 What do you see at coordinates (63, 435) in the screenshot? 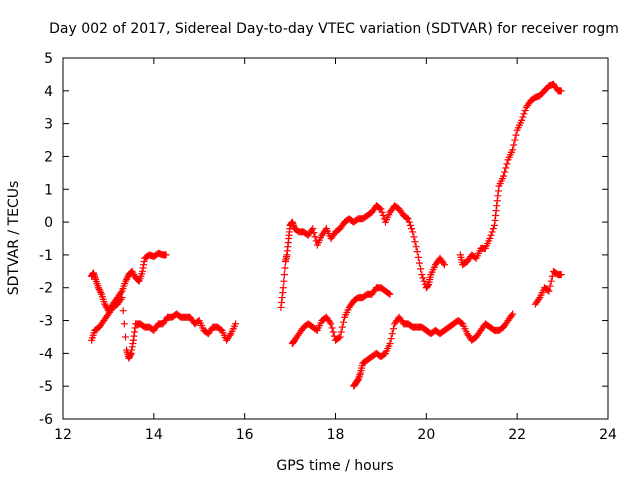
I see `x-tick-label: 12` at bounding box center [63, 435].